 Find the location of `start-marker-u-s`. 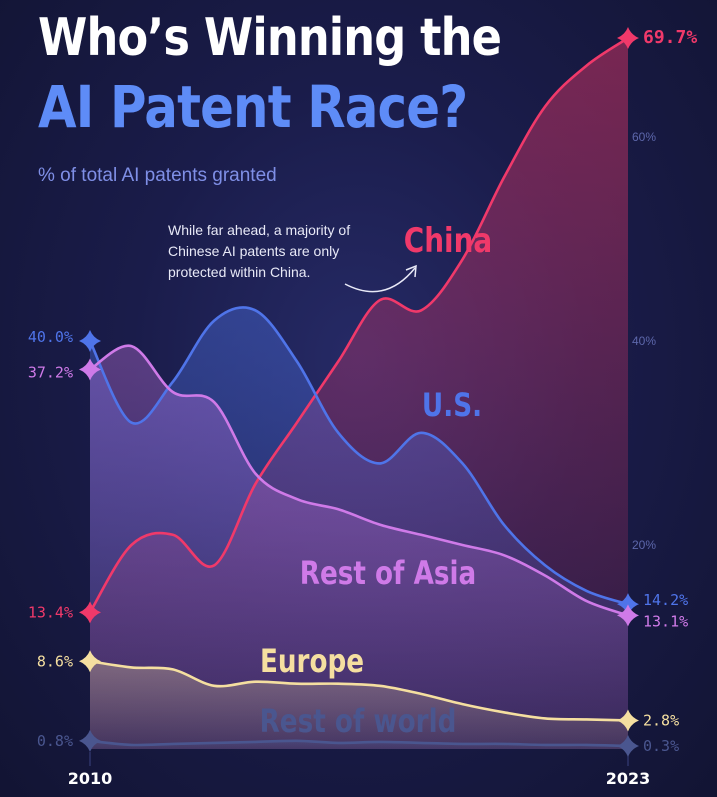

start-marker-u-s is located at coordinates (90, 341).